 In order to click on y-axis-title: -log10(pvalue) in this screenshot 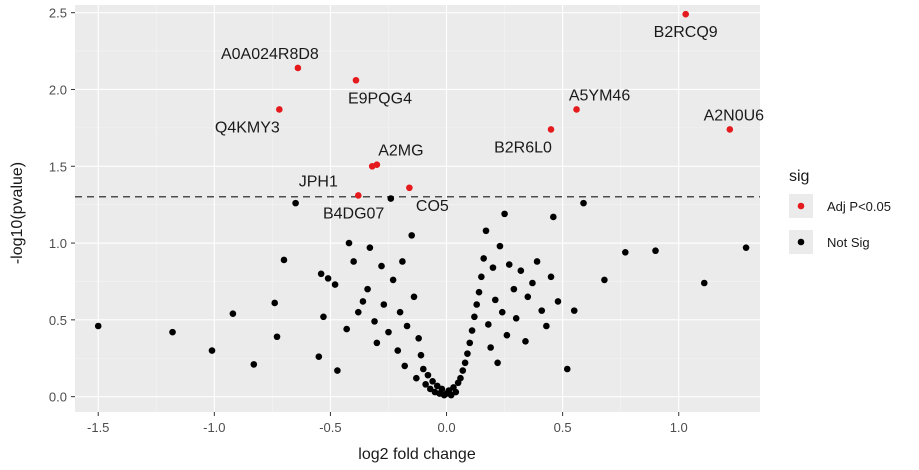, I will do `click(17, 213)`.